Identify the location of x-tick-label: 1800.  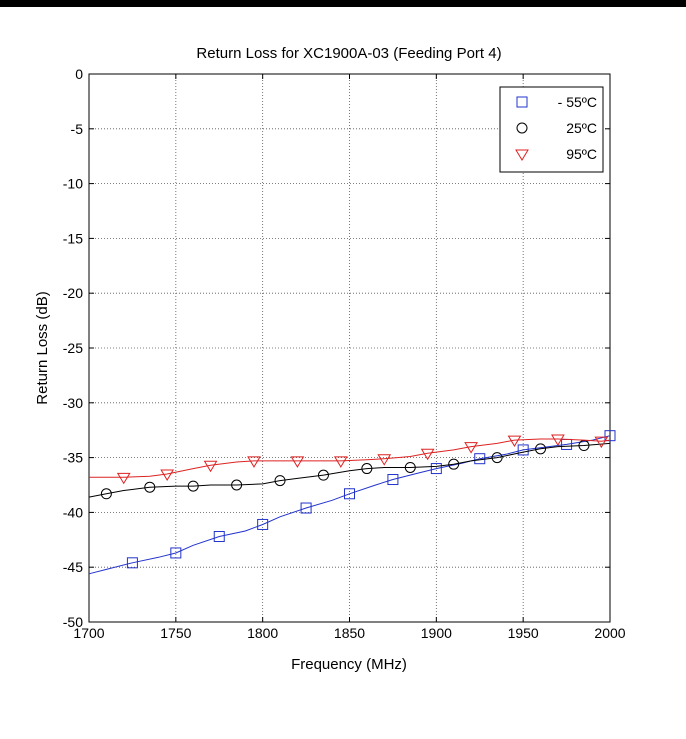
(262, 633).